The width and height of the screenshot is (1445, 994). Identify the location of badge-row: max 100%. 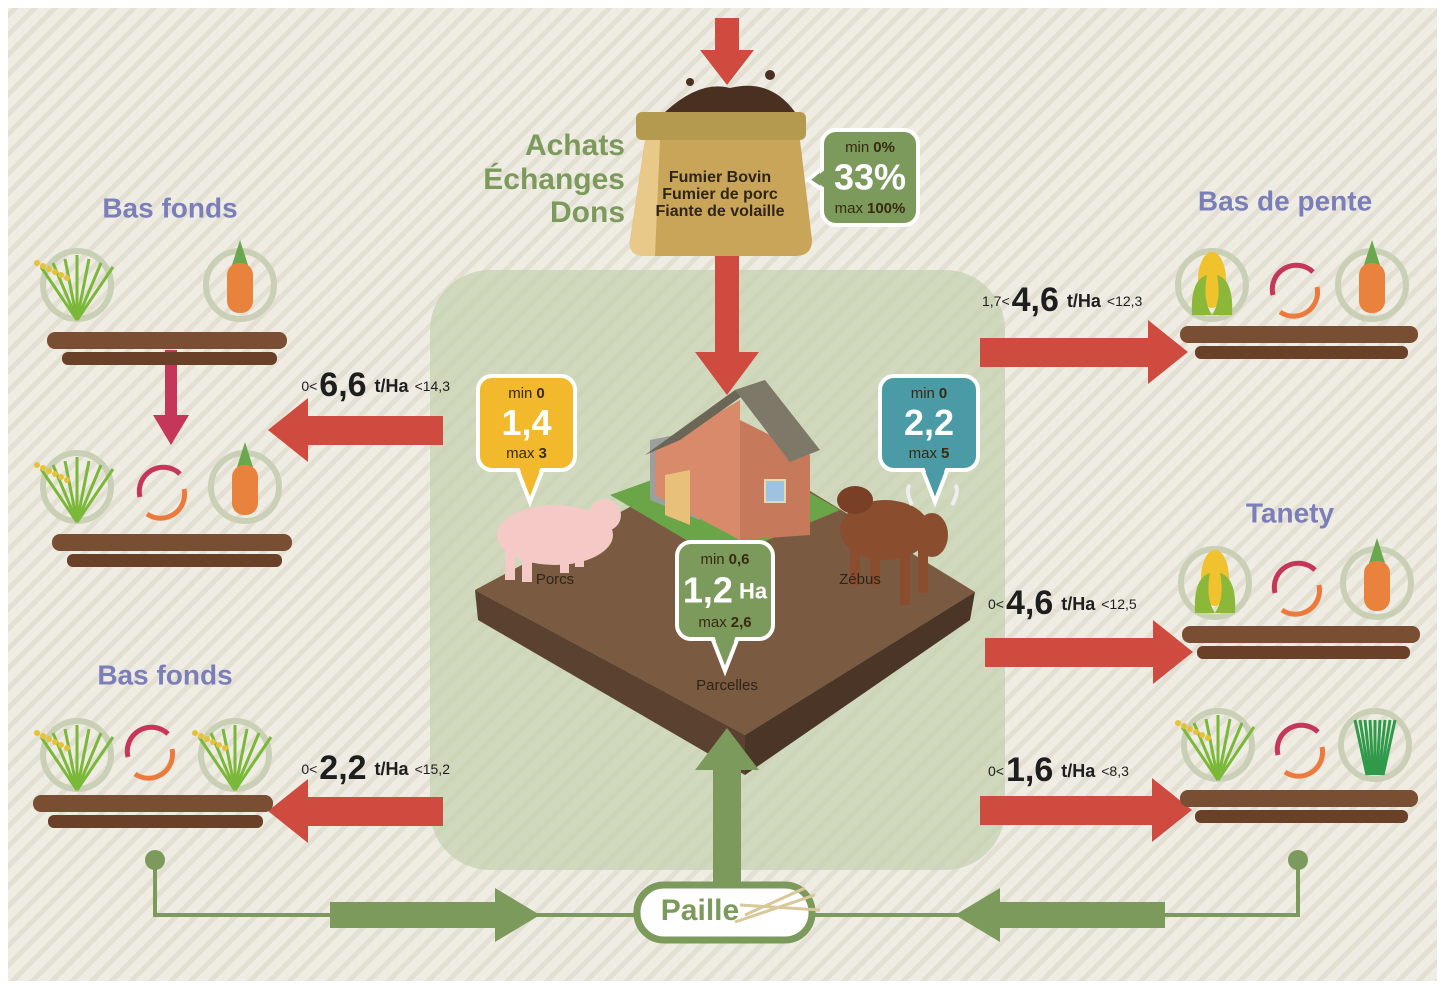
(870, 208).